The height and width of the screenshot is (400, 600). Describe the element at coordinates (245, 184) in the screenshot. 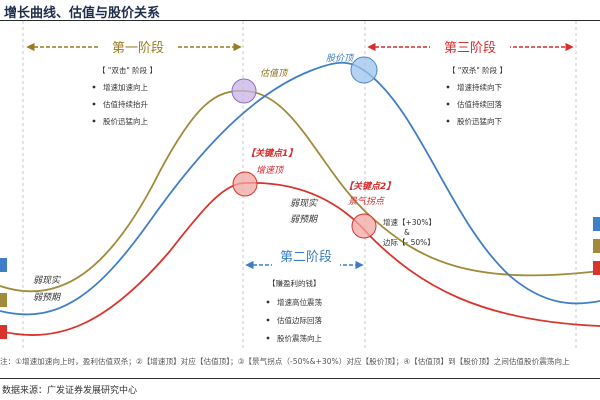

I see `growth-peak-circle` at that location.